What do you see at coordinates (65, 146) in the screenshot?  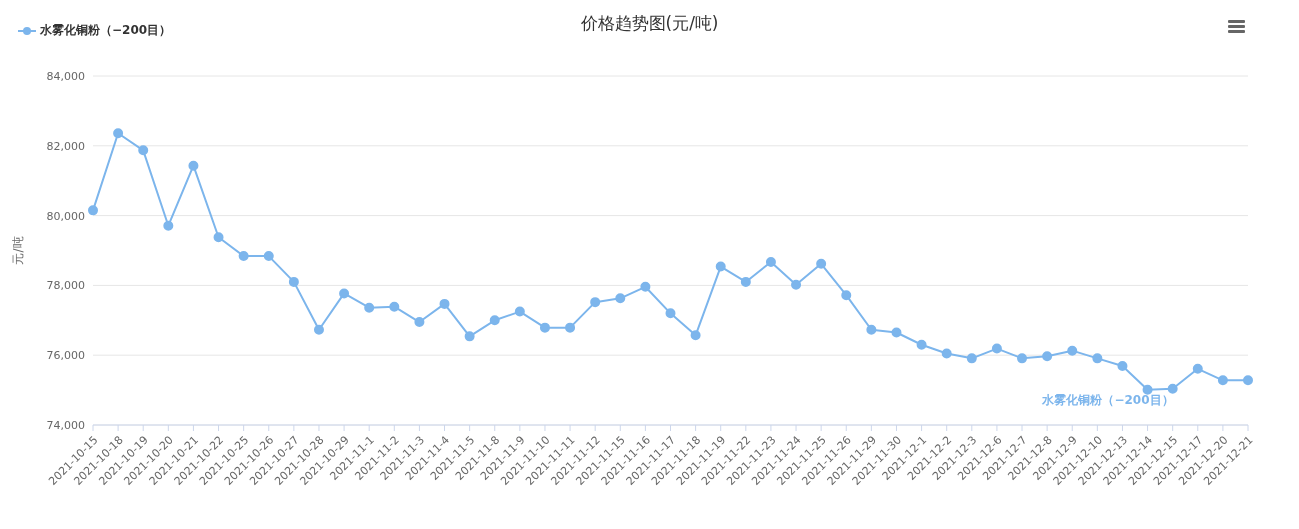 I see `y-tick-label: 82,000` at bounding box center [65, 146].